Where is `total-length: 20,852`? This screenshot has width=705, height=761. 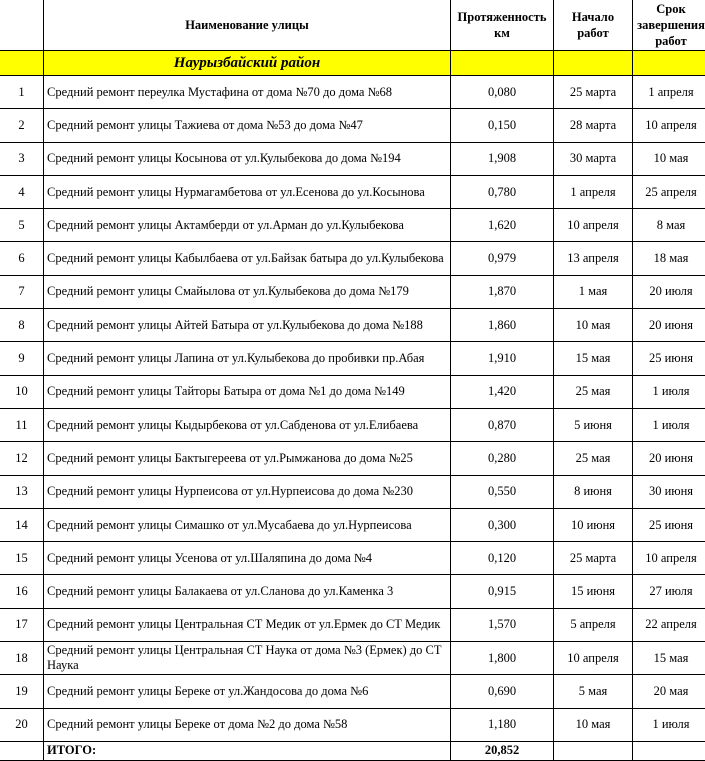
total-length: 20,852 is located at coordinates (502, 750).